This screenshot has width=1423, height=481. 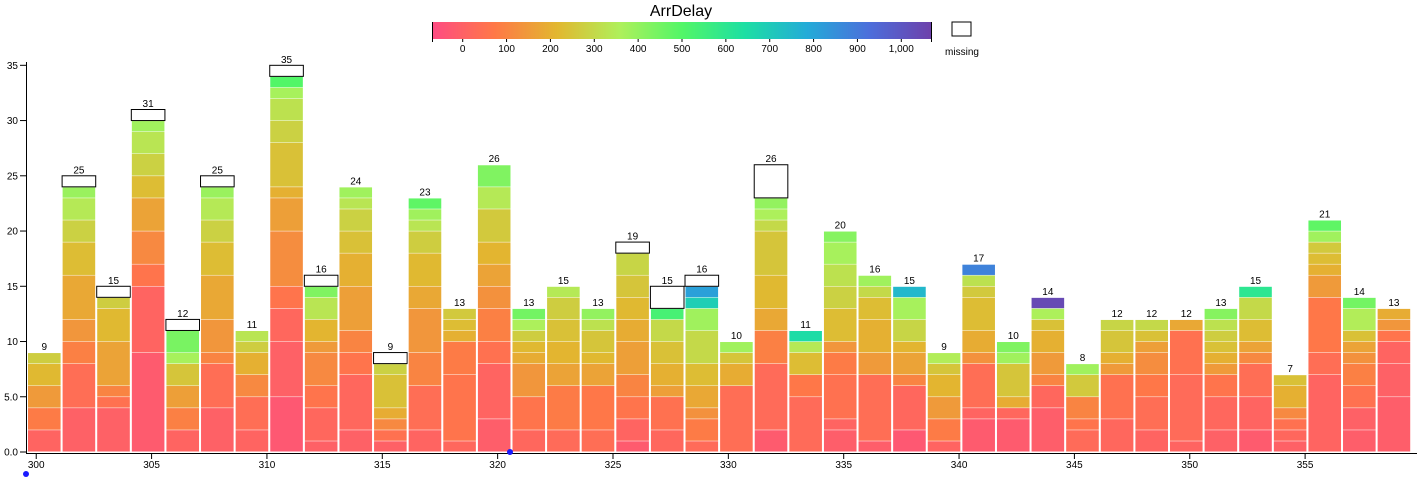 I want to click on range-handle-left, so click(x=26, y=474).